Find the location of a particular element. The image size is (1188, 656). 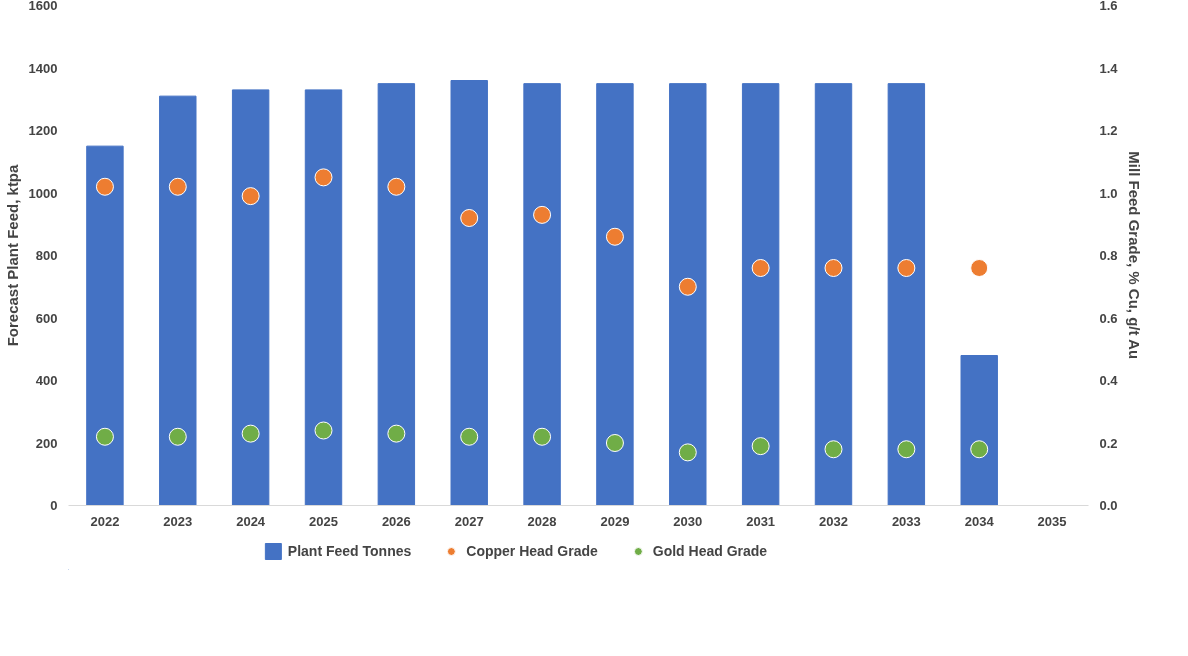

y-tick-label: 600 is located at coordinates (46, 318).